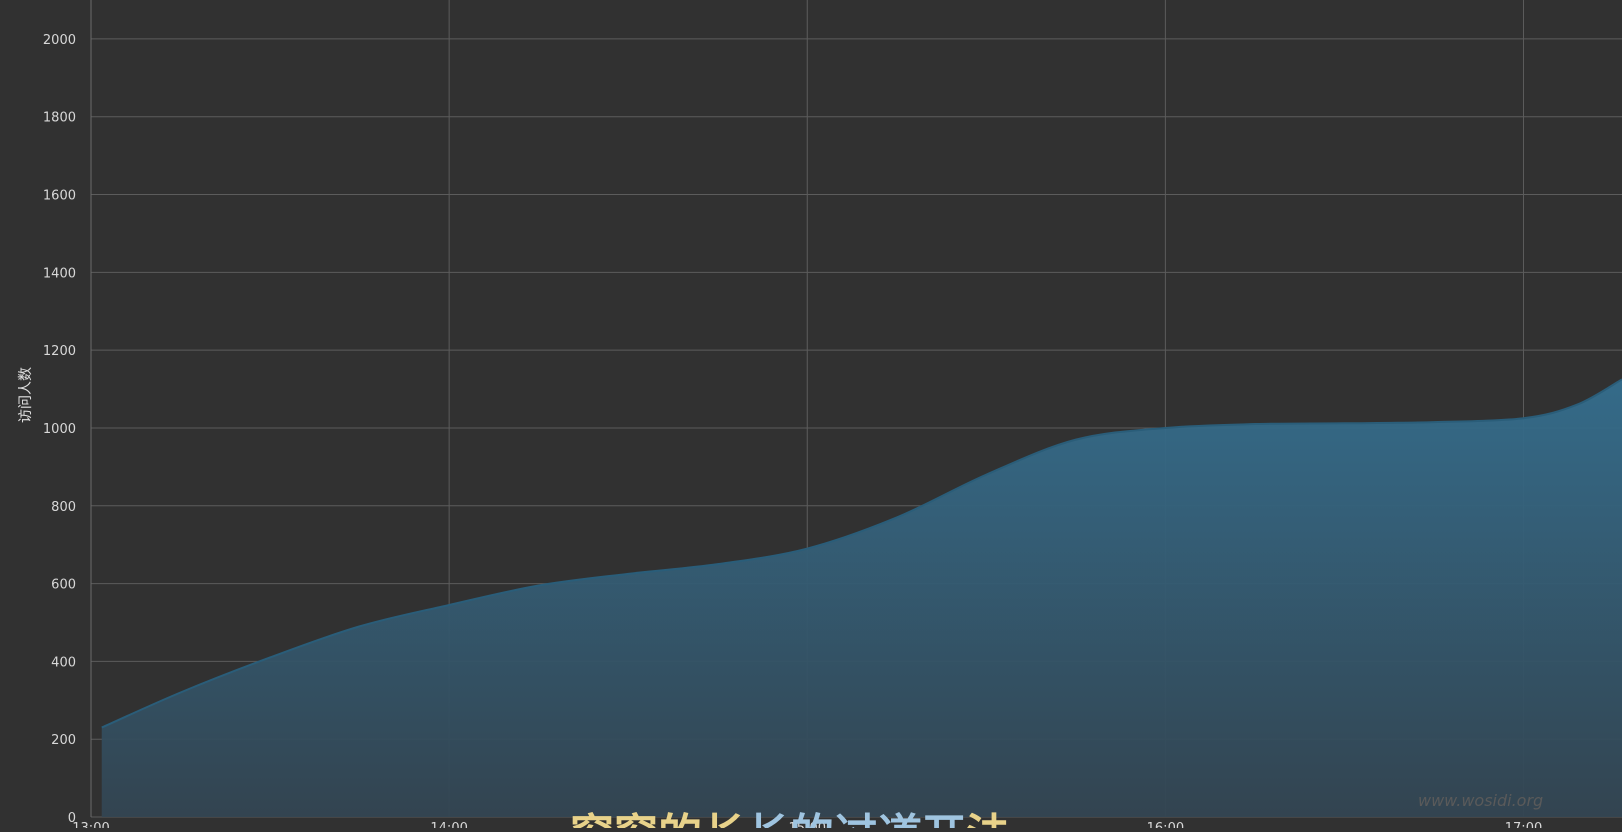  Describe the element at coordinates (59, 196) in the screenshot. I see `y-tick-label: 1600` at that location.